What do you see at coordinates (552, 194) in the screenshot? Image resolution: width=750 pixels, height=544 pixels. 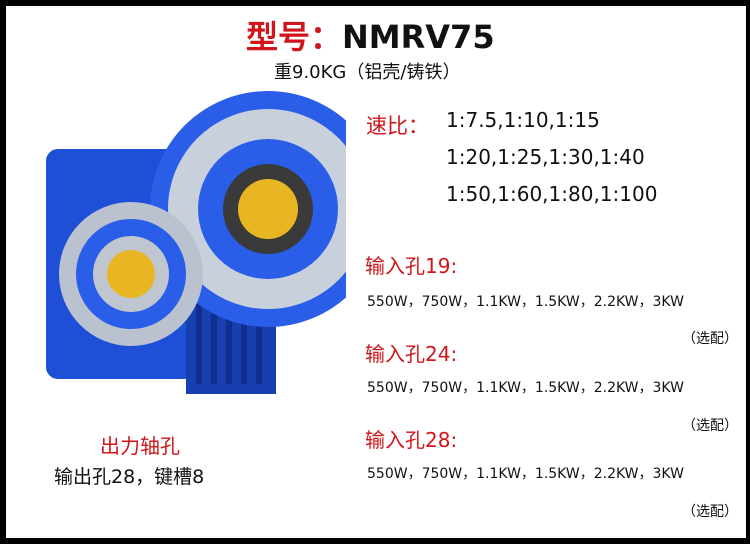 I see `ratio-line: 1:50,1:60,1:80,1:100` at bounding box center [552, 194].